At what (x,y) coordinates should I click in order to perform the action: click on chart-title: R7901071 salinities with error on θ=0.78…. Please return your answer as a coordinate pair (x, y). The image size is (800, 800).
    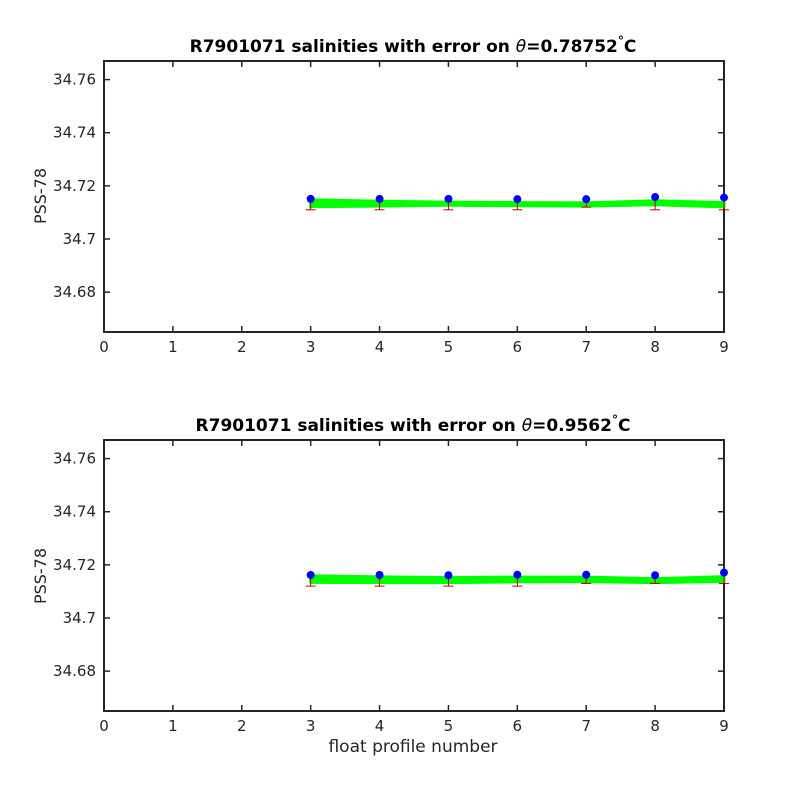
    Looking at the image, I should click on (413, 45).